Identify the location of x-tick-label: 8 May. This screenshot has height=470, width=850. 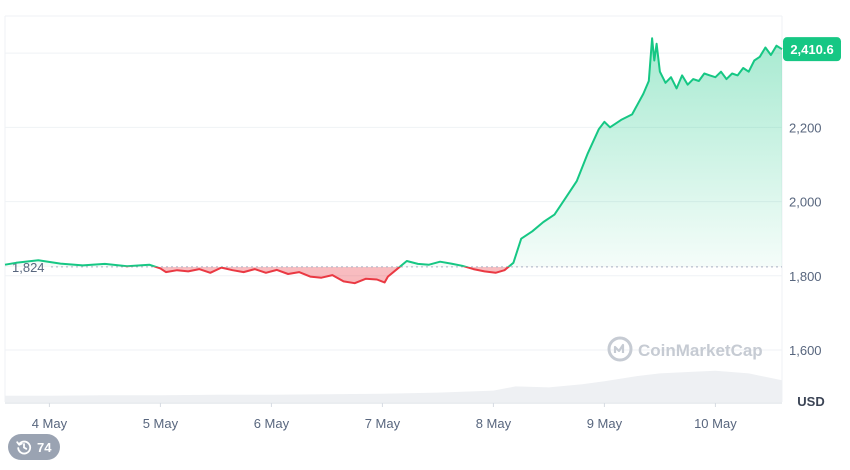
(494, 423).